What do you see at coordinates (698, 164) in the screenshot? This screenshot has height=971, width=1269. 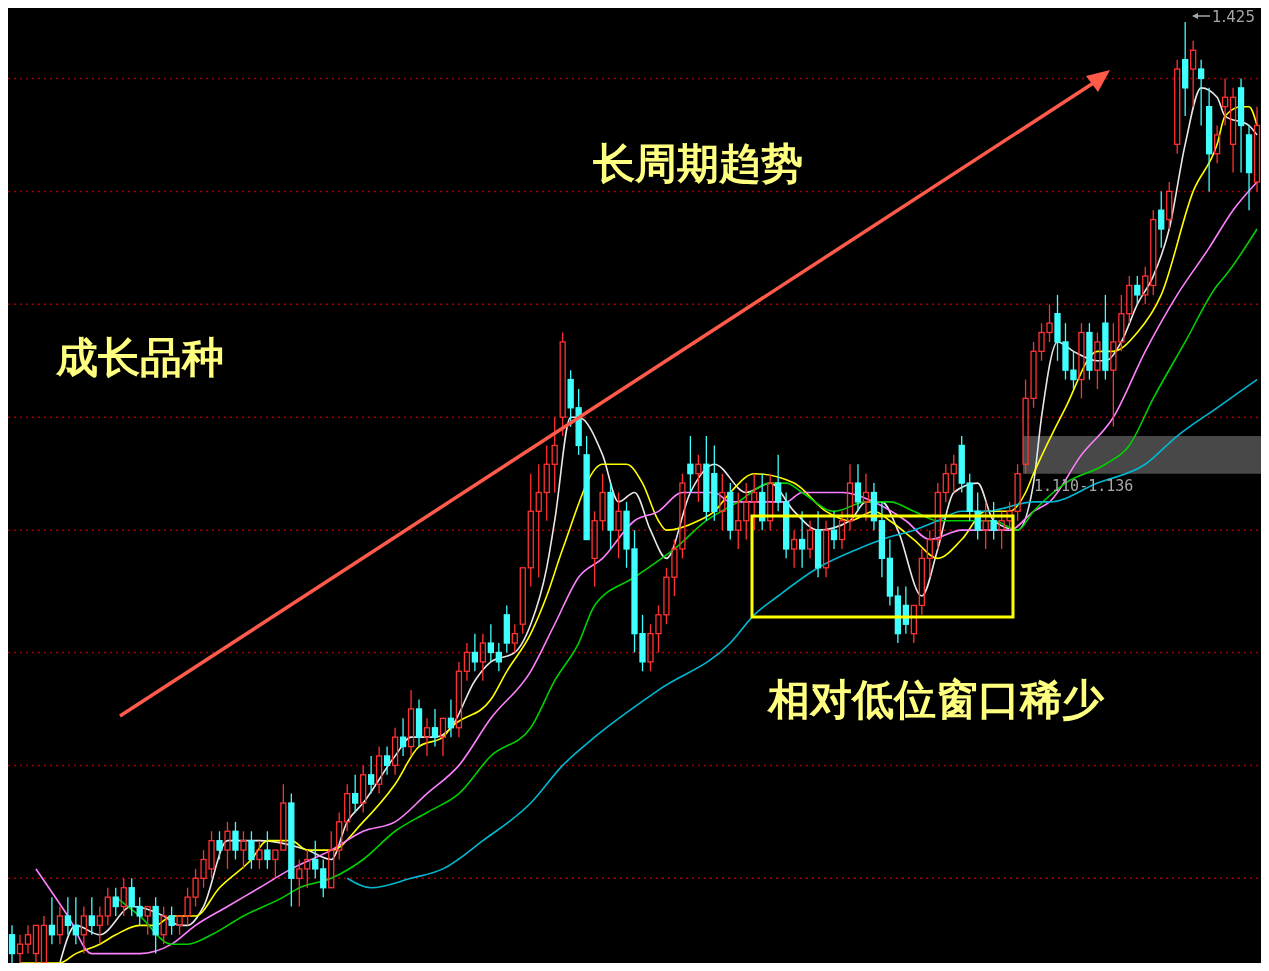 I see `annotation: 长周期趋势` at bounding box center [698, 164].